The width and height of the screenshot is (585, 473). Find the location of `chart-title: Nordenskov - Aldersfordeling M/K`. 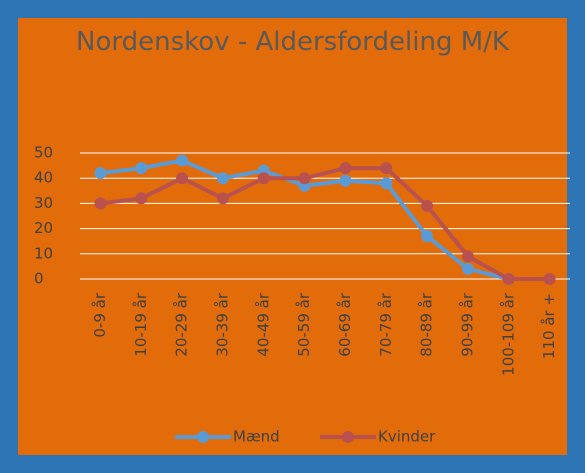

chart-title: Nordenskov - Aldersfordeling M/K is located at coordinates (292, 42).